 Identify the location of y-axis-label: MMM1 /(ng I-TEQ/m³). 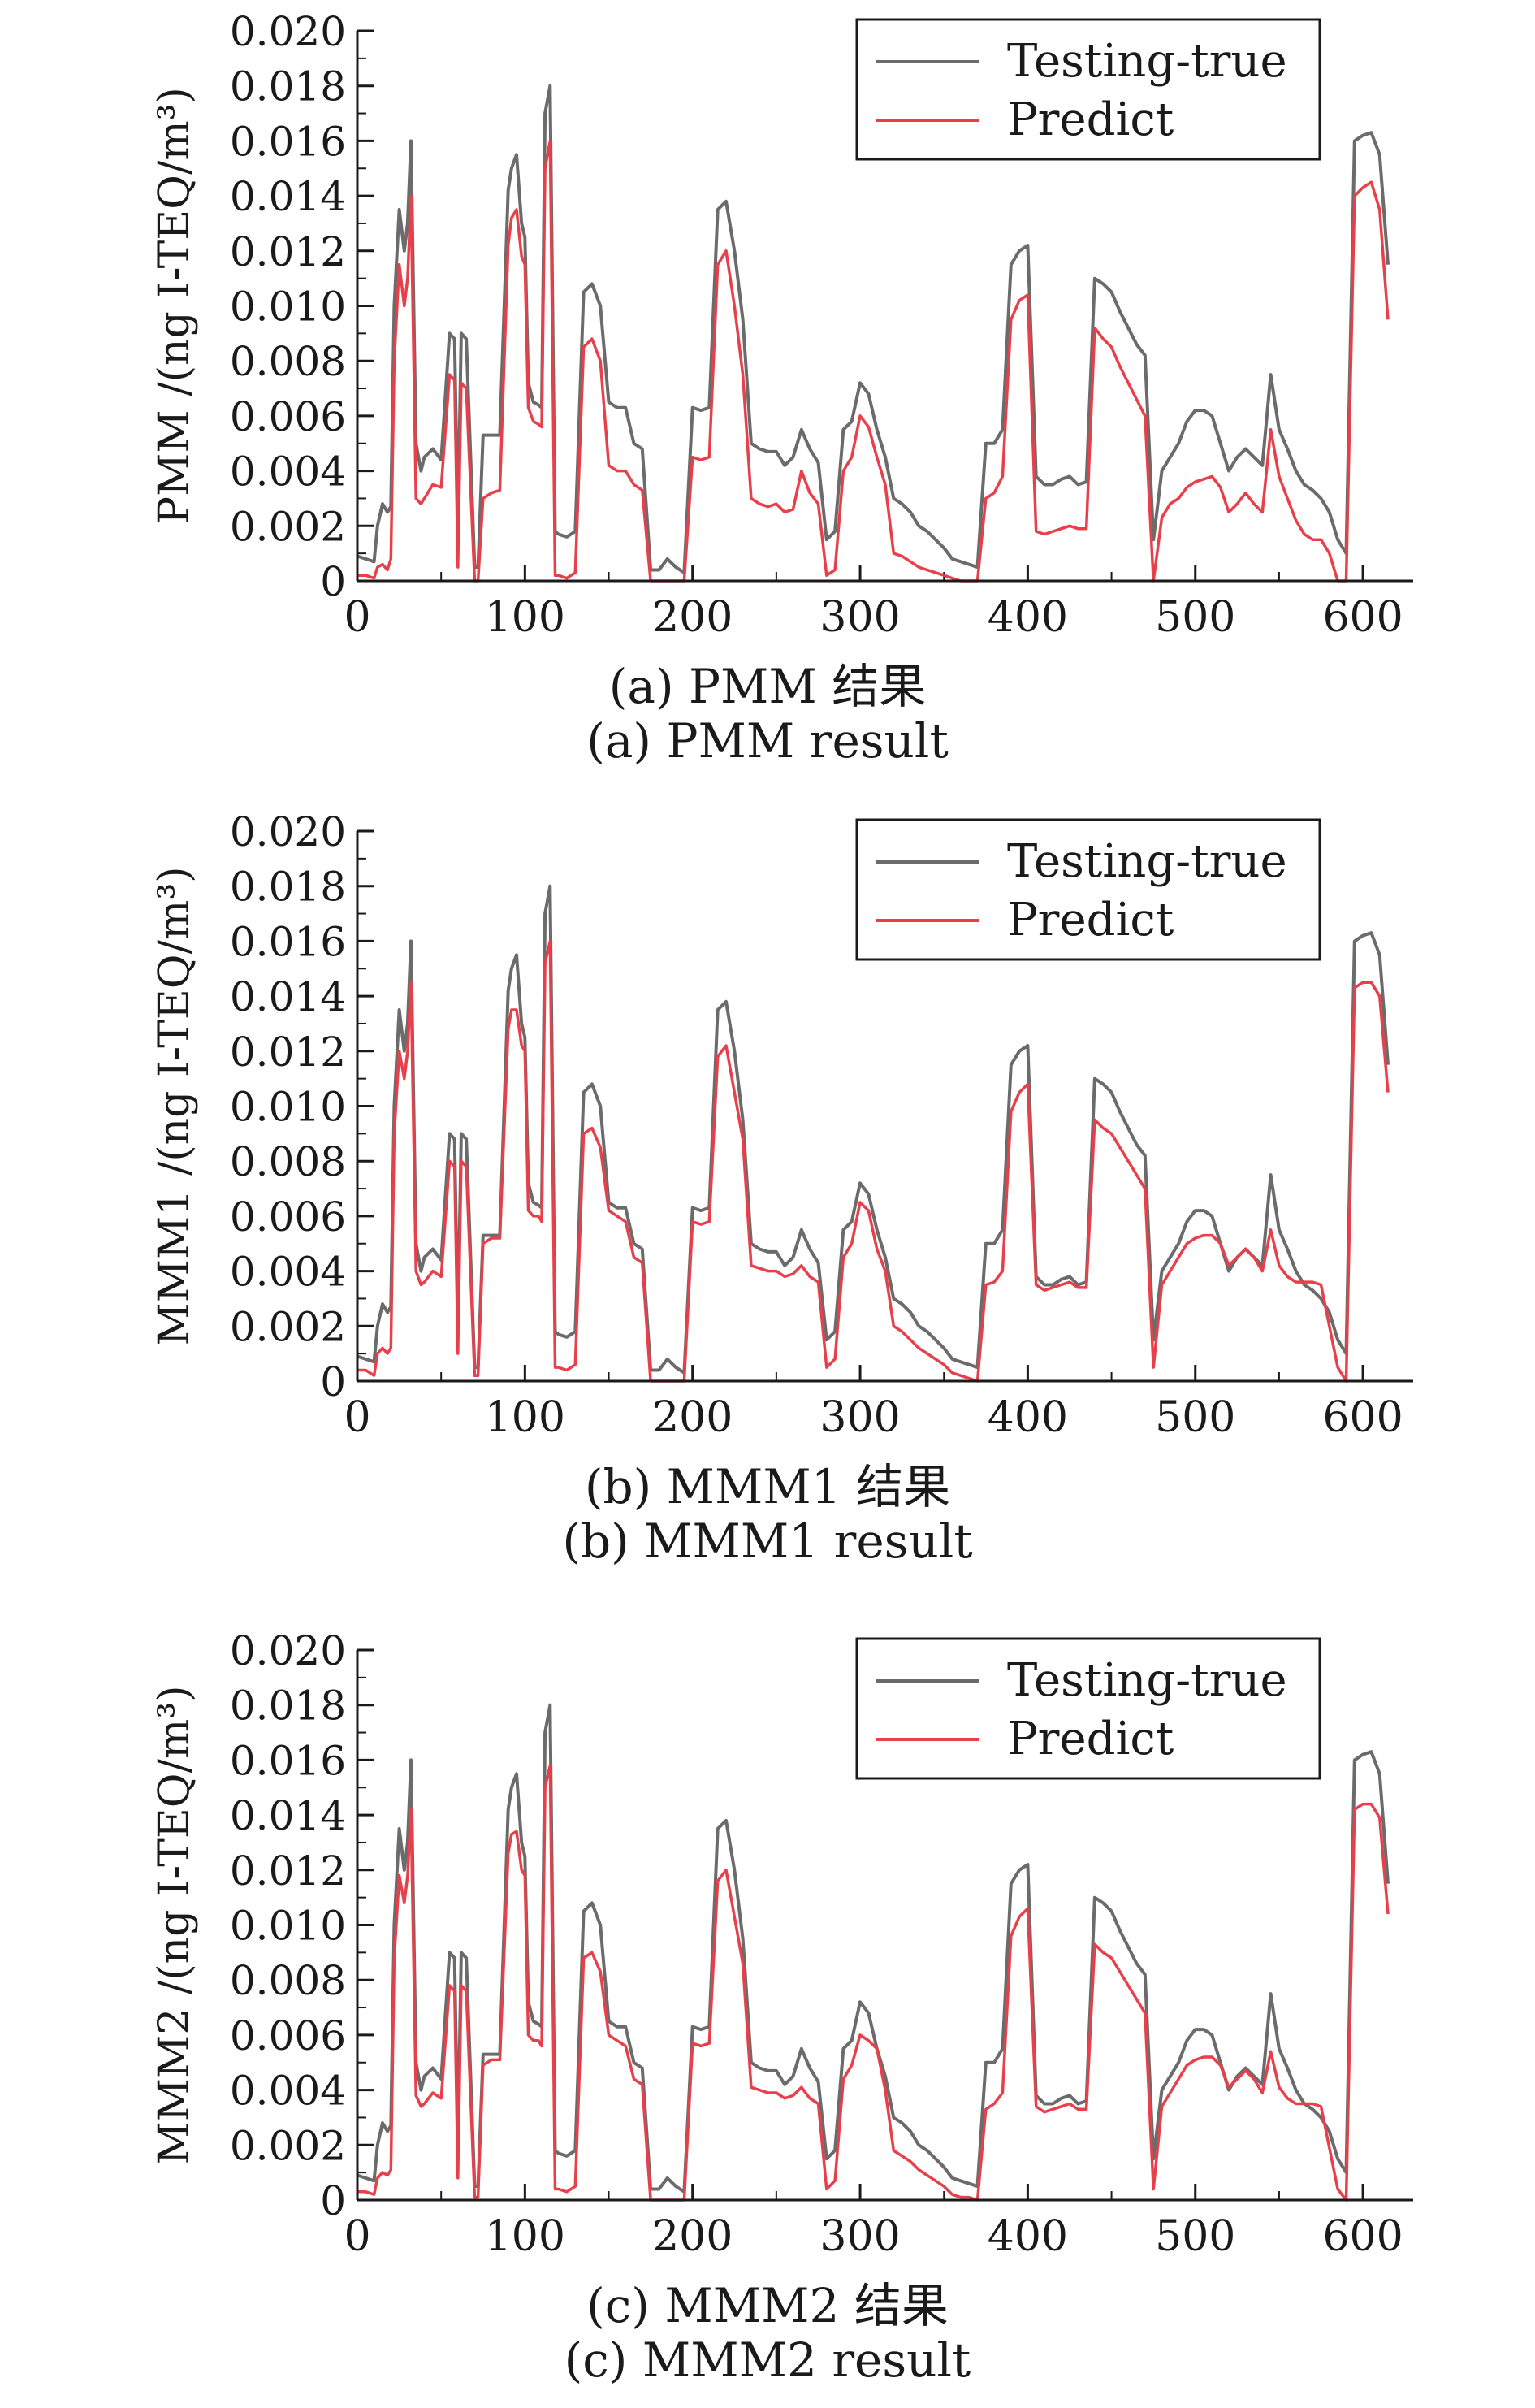
(175, 1106).